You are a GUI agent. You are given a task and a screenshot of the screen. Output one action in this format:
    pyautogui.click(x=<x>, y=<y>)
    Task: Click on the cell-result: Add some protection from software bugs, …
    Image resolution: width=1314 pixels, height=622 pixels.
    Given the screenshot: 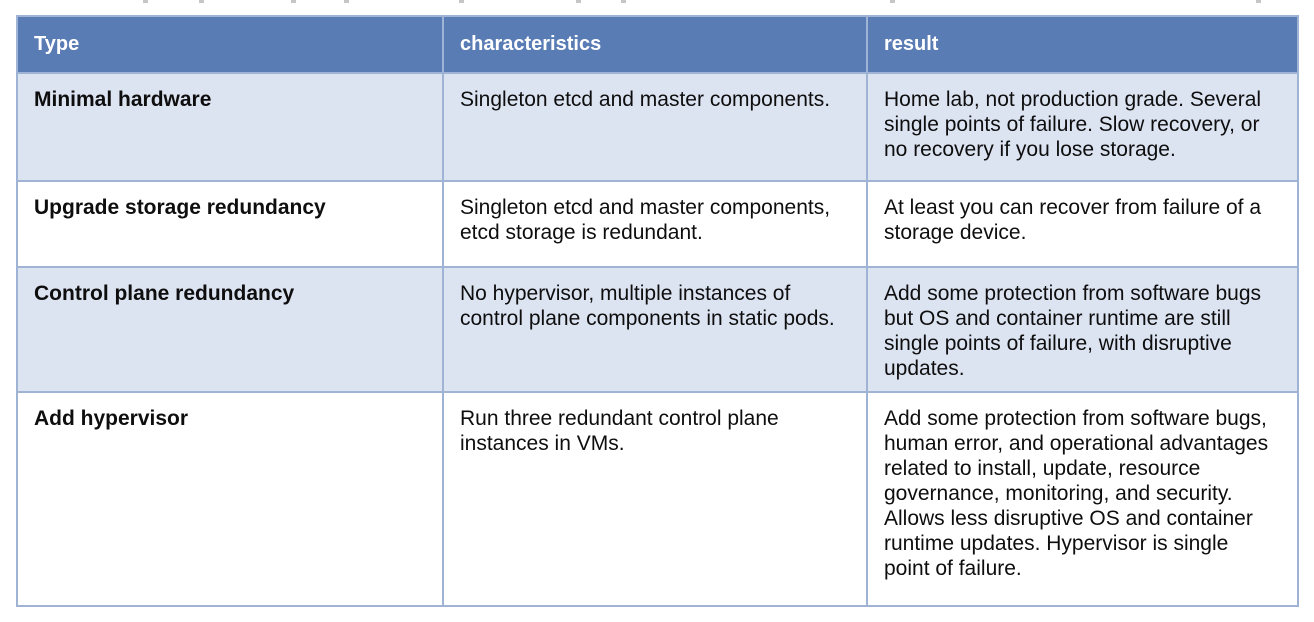 What is the action you would take?
    pyautogui.click(x=1082, y=499)
    